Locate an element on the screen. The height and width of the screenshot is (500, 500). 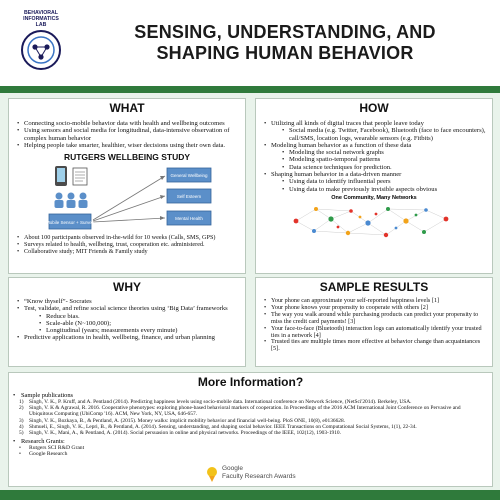
lab-logo: BEHAVIORAL INFORMATICS LAB is located at coordinates (41, 43).